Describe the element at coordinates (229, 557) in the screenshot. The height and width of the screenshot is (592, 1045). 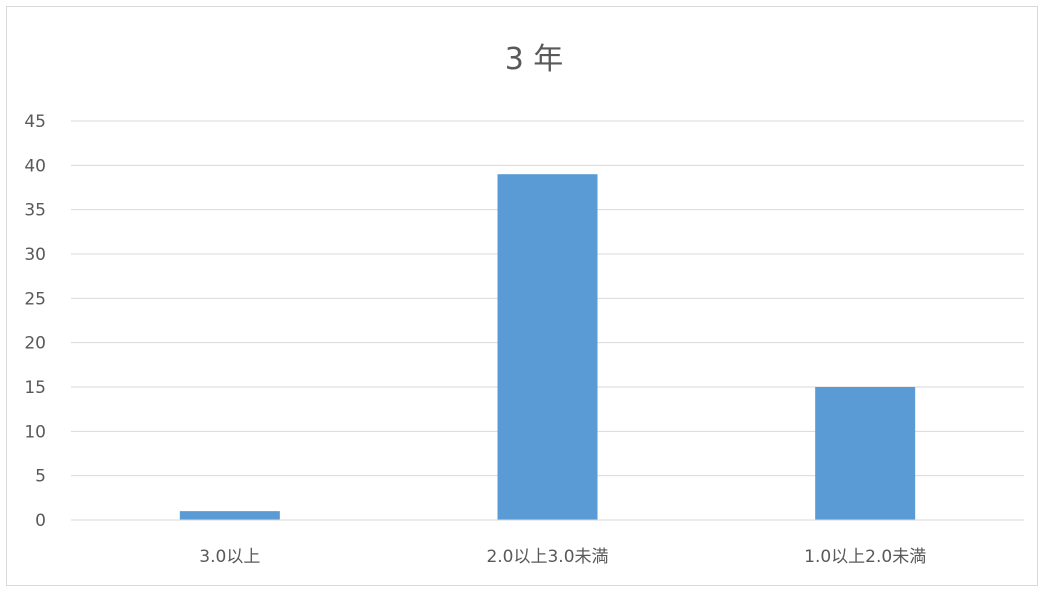
I see `x-category-label: 3.0以上` at that location.